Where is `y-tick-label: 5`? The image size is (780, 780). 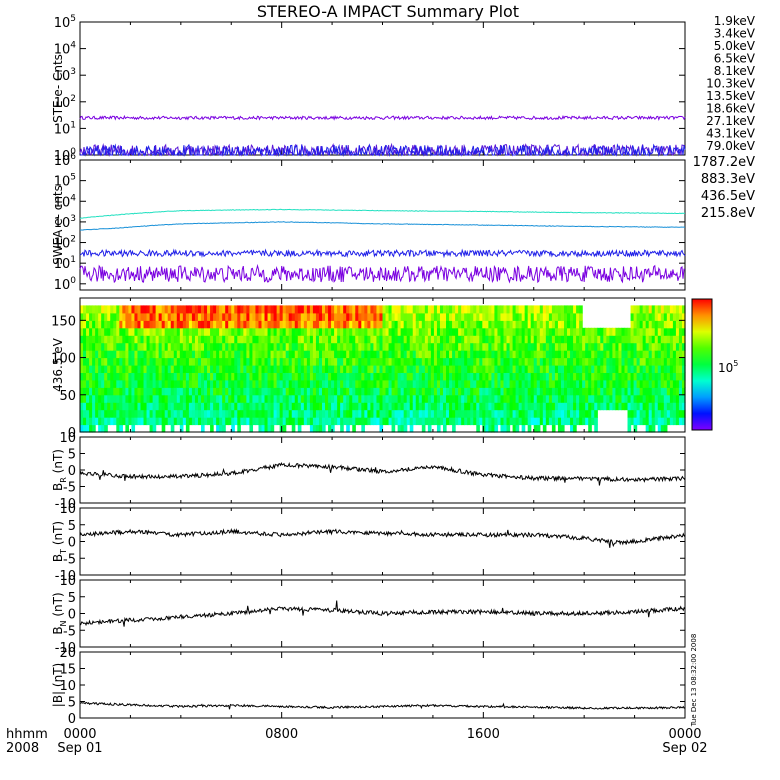
y-tick-label: 5 is located at coordinates (72, 526).